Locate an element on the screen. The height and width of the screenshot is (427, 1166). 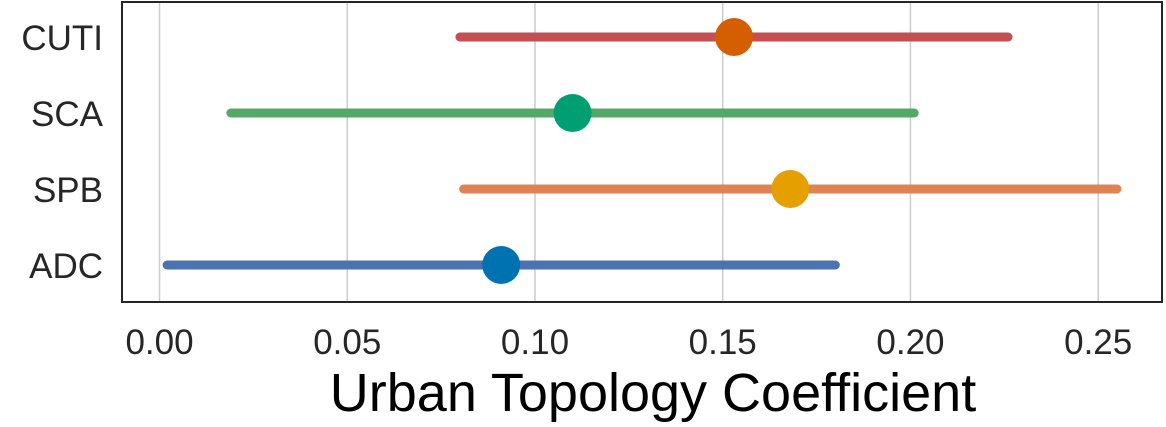
estimate-point-sca is located at coordinates (572, 113).